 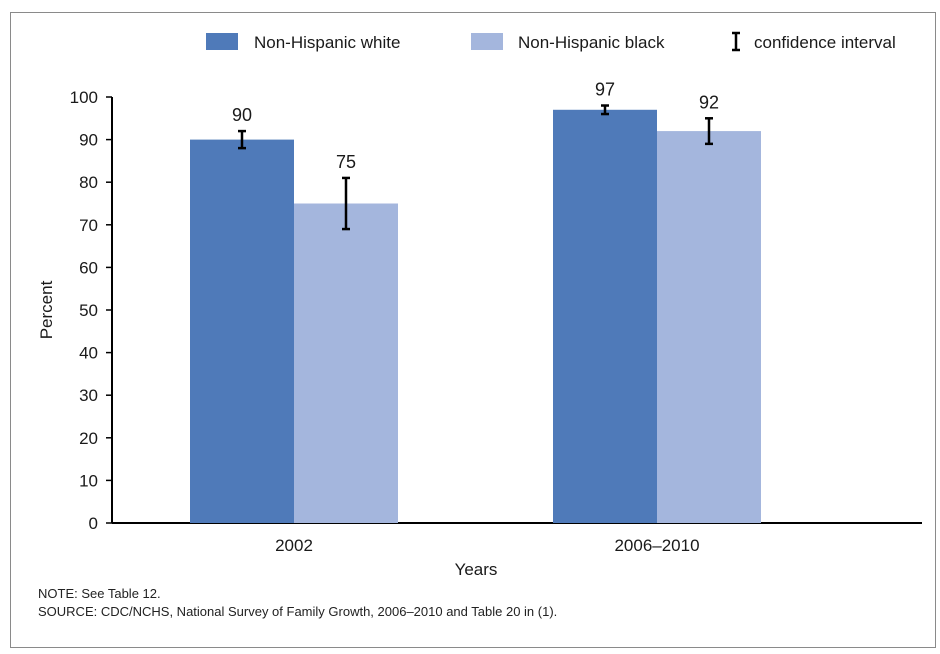 I want to click on legend-label: Non-Hispanic white, so click(x=327, y=42).